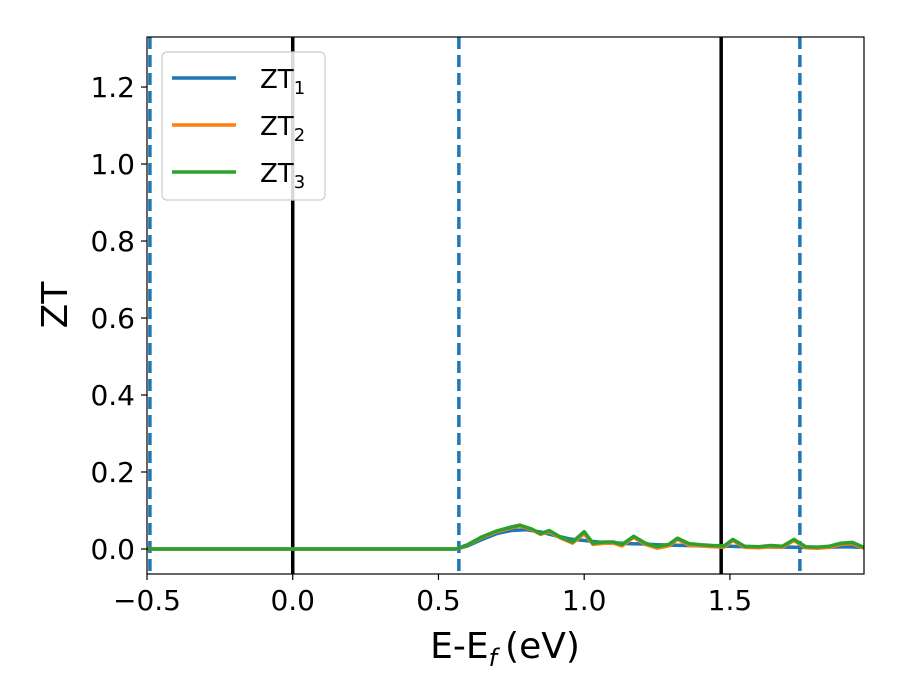 This screenshot has width=900, height=700. I want to click on series-group, so click(505, 537).